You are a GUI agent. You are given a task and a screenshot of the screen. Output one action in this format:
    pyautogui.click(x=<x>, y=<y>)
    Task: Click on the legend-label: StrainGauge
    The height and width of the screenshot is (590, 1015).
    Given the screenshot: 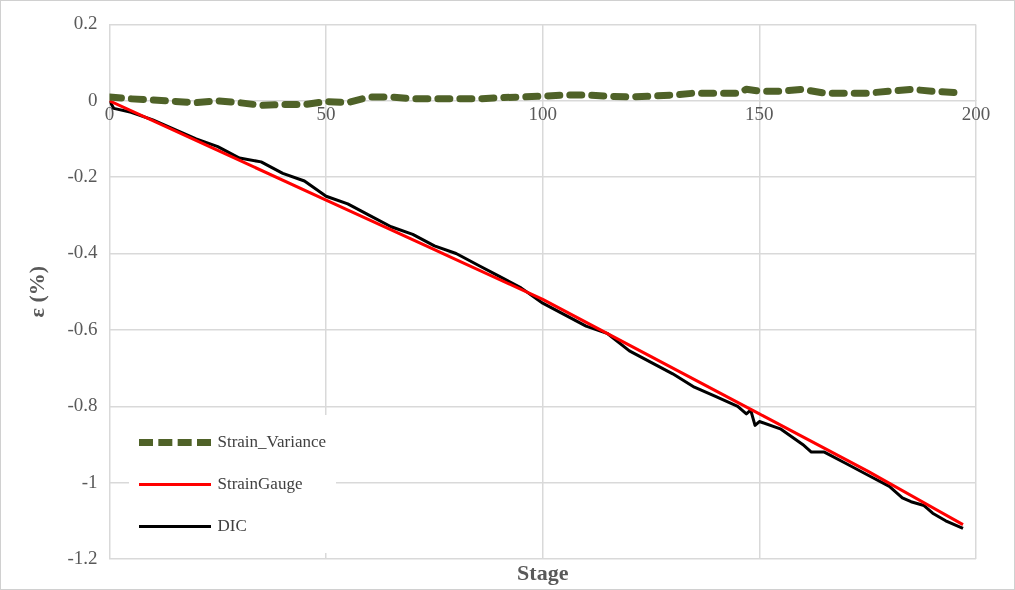 What is the action you would take?
    pyautogui.click(x=260, y=484)
    